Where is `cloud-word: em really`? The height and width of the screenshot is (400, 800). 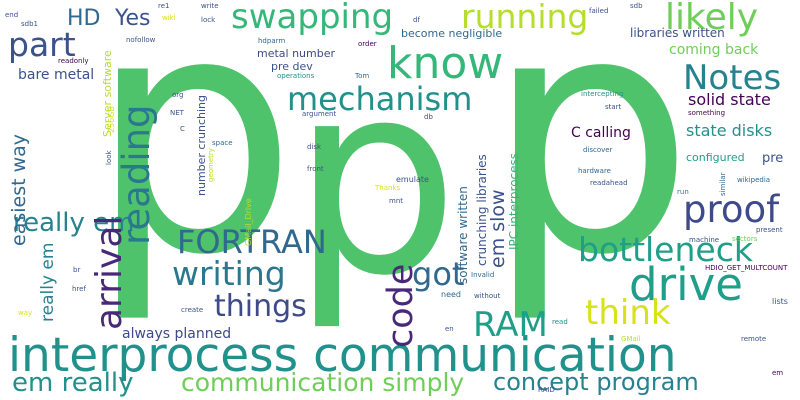 cloud-word: em really is located at coordinates (73, 383).